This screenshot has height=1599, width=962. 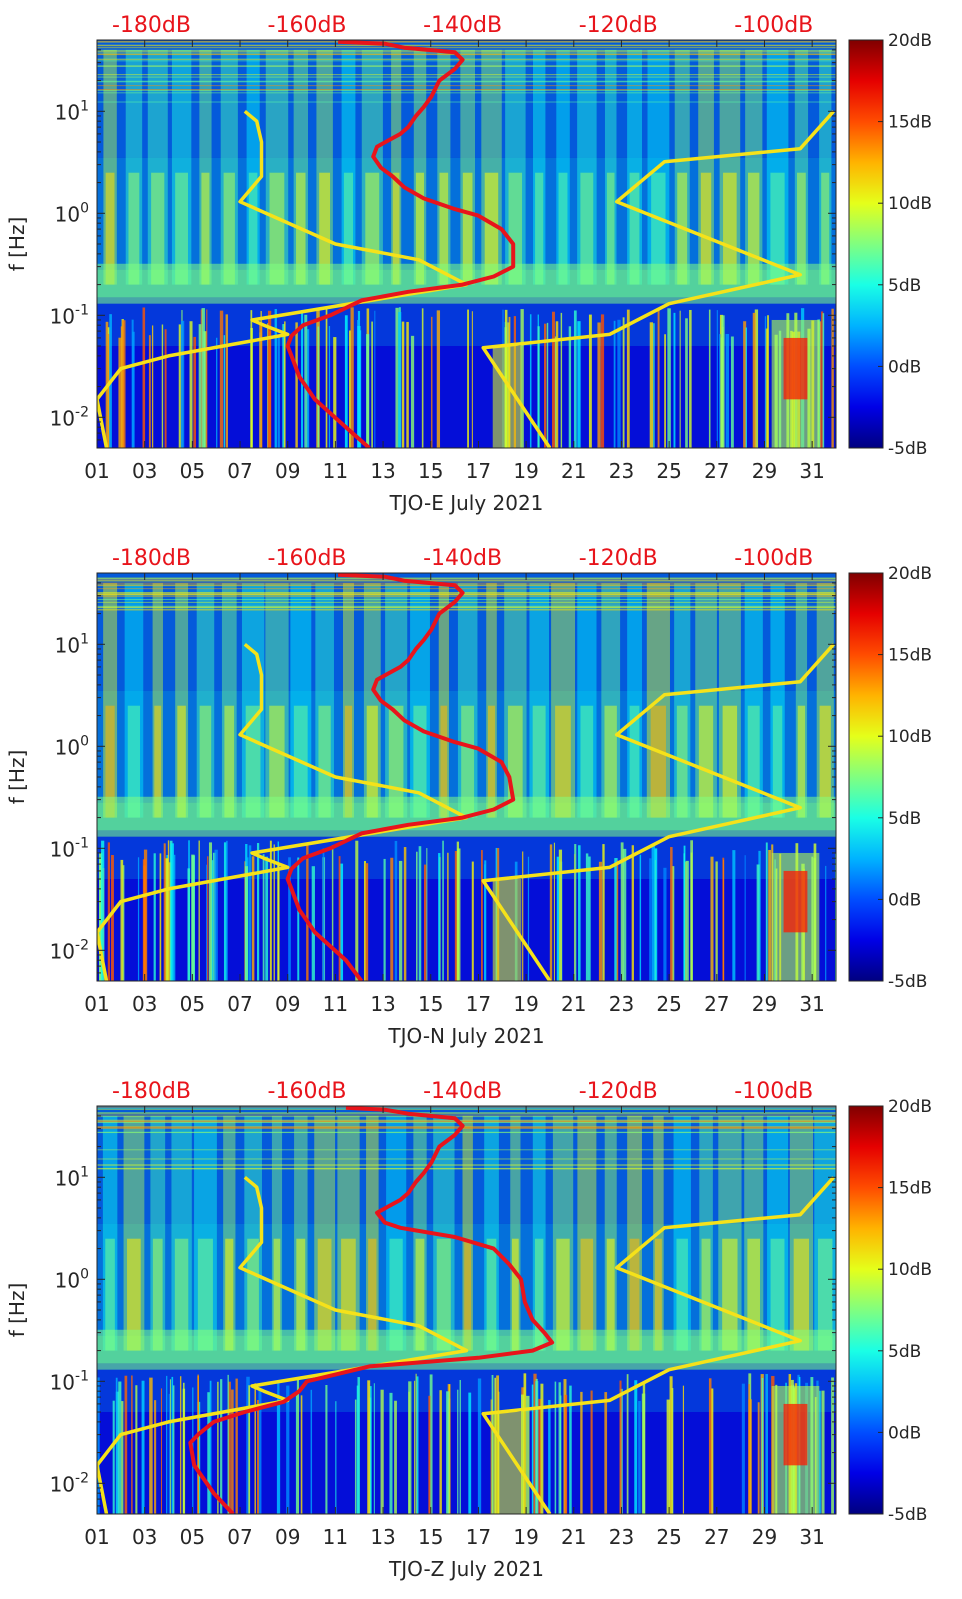 I want to click on x-axis-title: TJO-Z July 2021, so click(x=466, y=1569).